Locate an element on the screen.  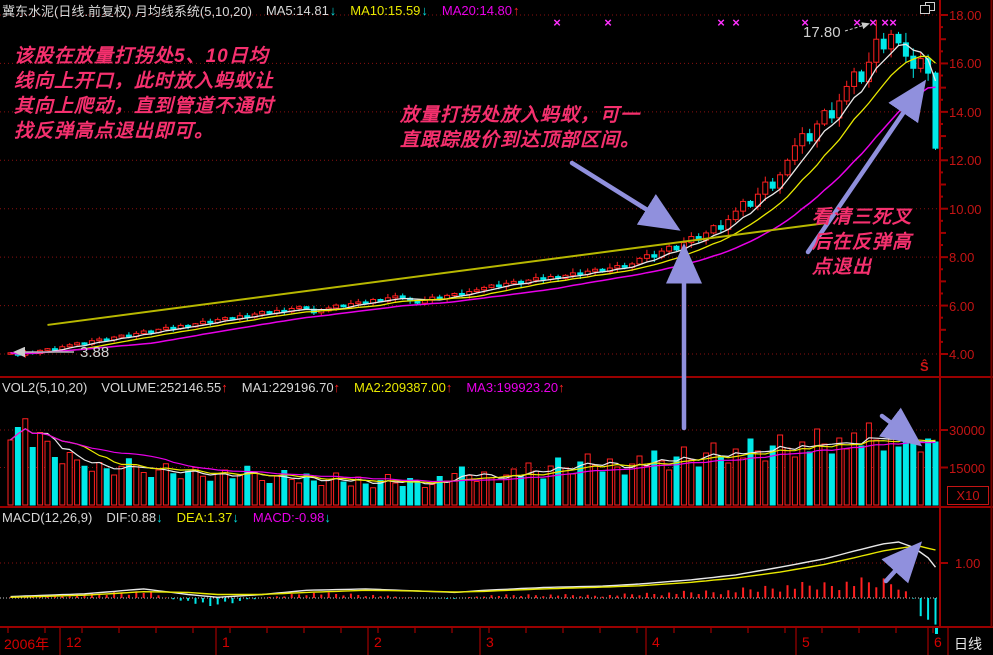
volume-tick-label: 15000 is located at coordinates (967, 468).